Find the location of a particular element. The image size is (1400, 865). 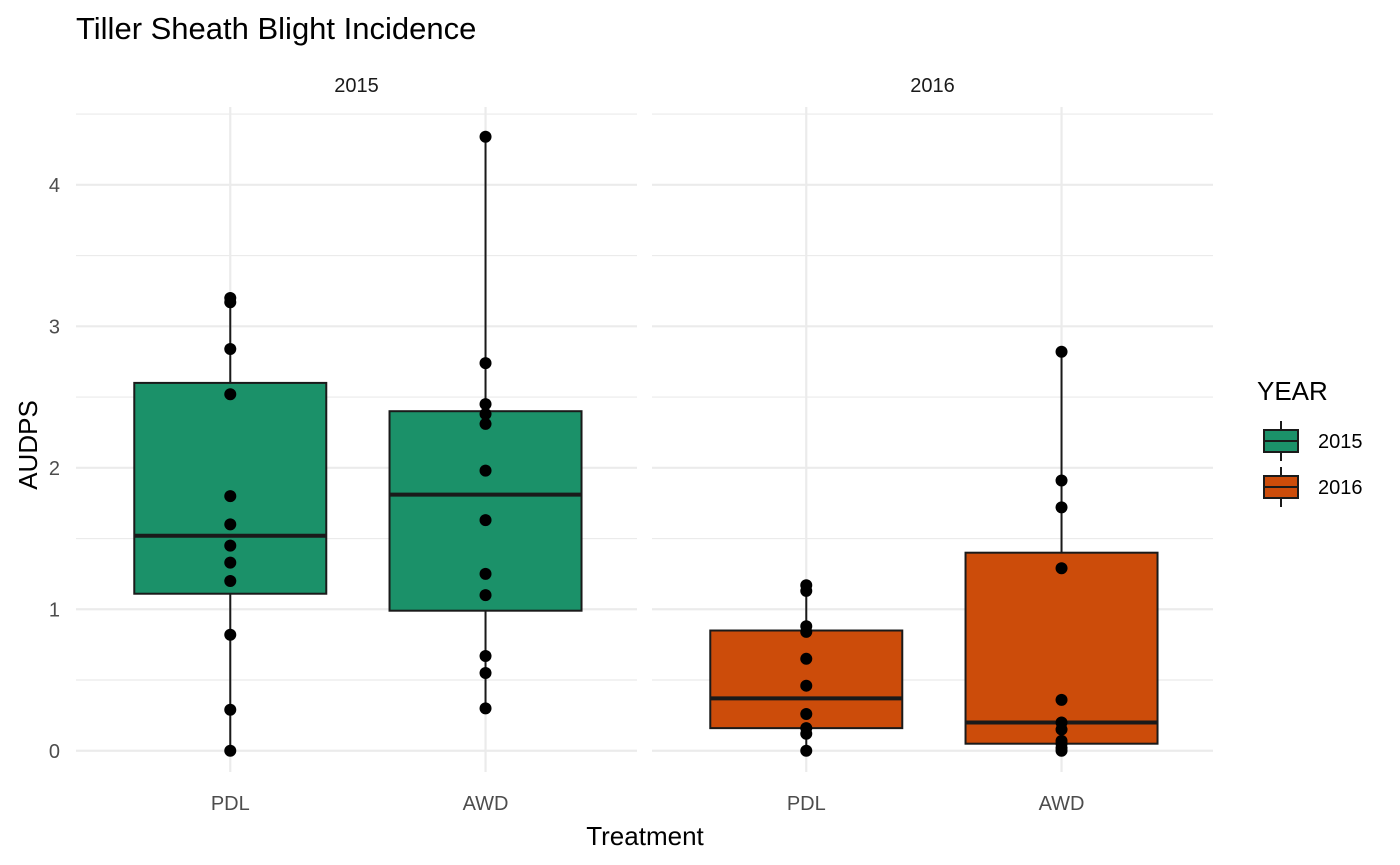

legend-item-2015: 2015 is located at coordinates (1313, 441).